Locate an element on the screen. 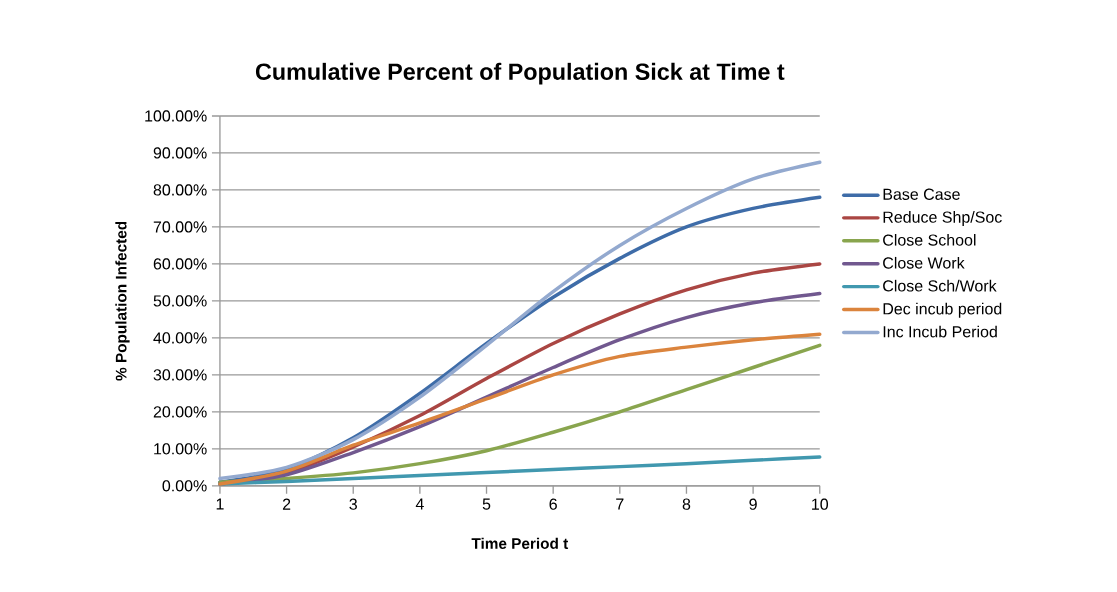 The height and width of the screenshot is (592, 1117). legend-label: Base Case is located at coordinates (921, 194).